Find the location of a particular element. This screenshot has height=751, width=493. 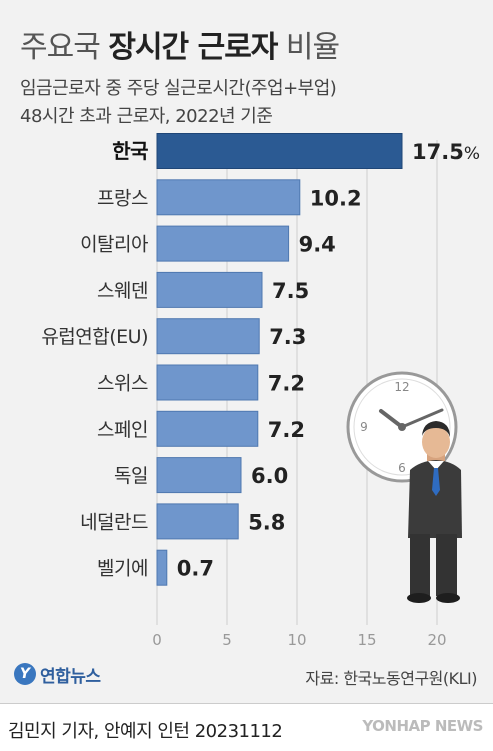

category-label: 벨기에 is located at coordinates (122, 569).